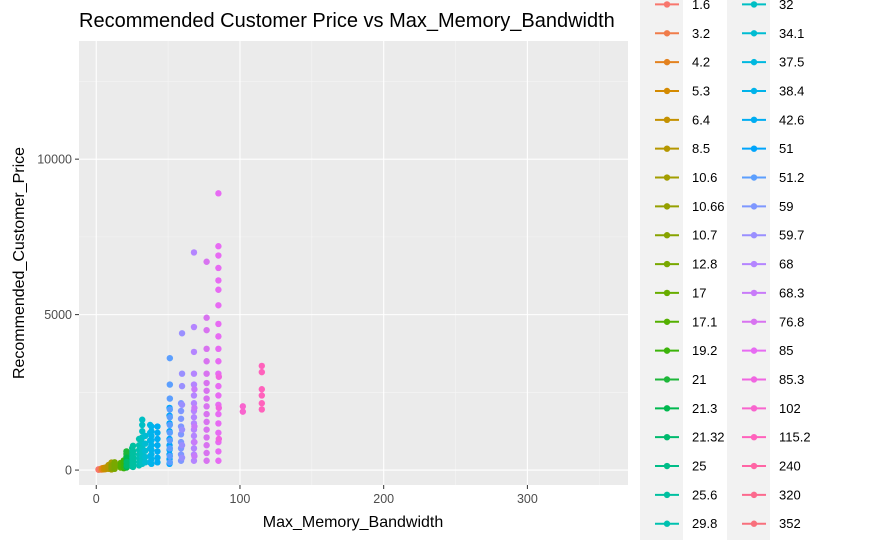 This screenshot has width=875, height=540. Describe the element at coordinates (704, 408) in the screenshot. I see `legend-label: 21.3` at that location.